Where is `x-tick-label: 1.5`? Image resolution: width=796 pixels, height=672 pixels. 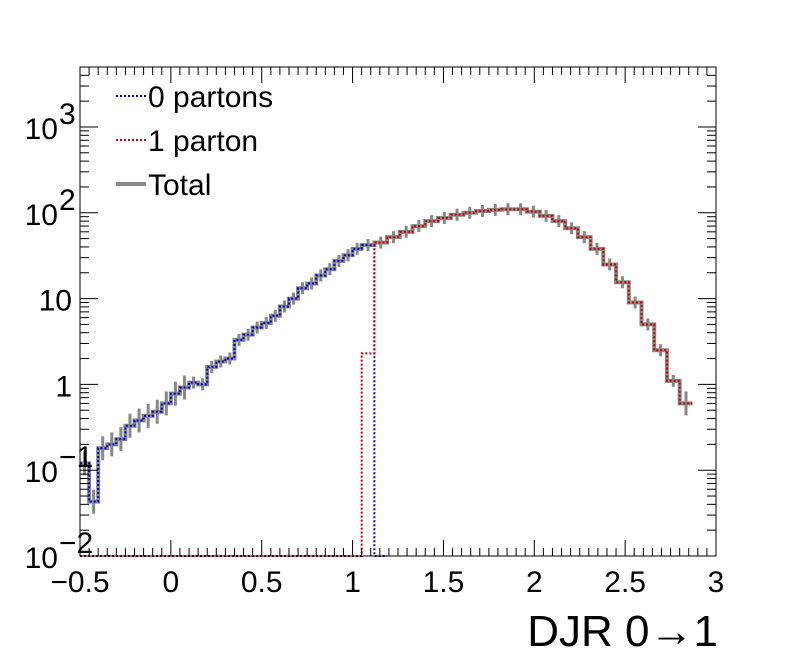
x-tick-label: 1.5 is located at coordinates (444, 582).